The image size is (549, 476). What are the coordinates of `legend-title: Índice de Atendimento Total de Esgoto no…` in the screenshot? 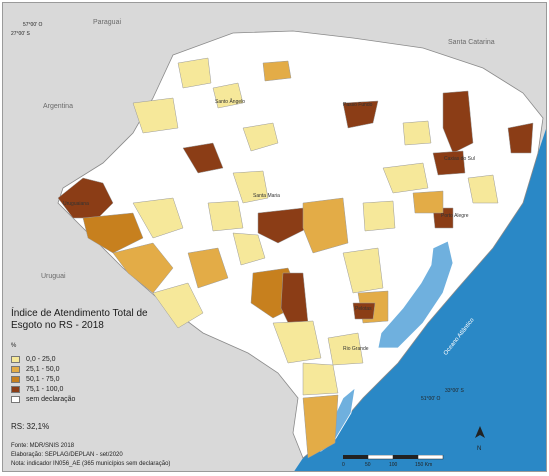 It's located at (79, 319).